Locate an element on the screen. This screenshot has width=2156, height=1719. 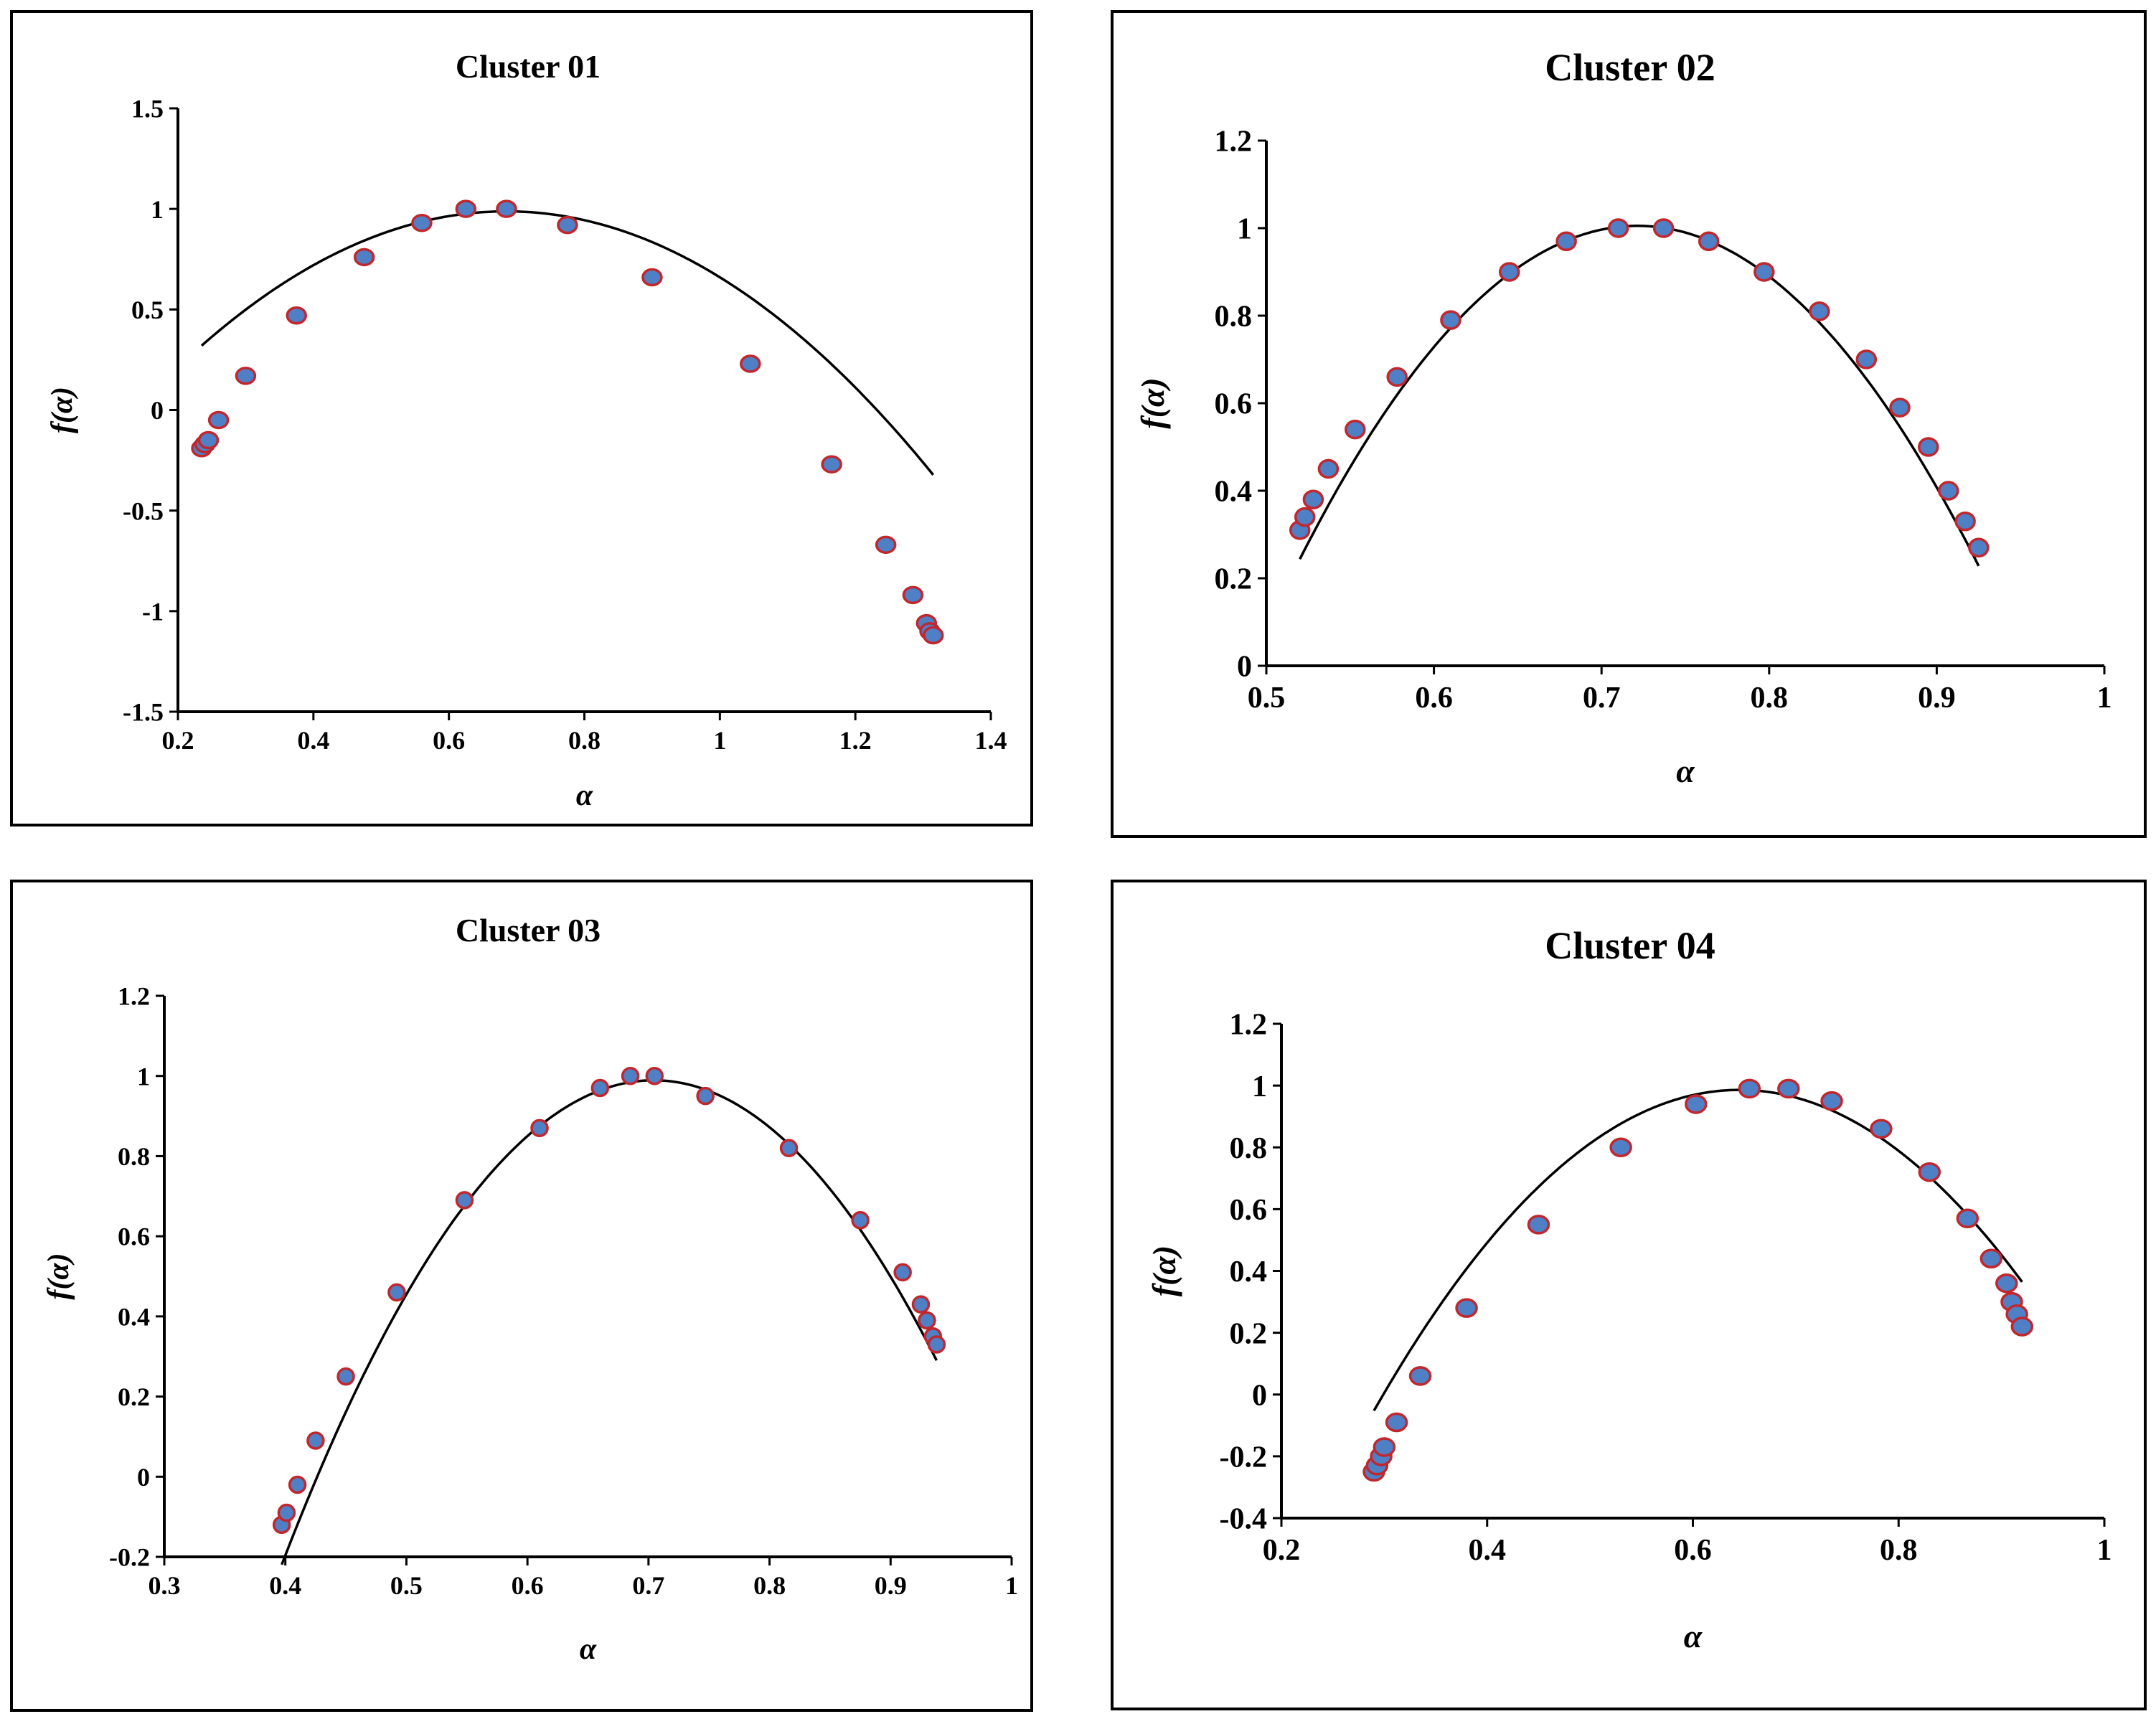
x-tick-label: 0.3 is located at coordinates (165, 1585).